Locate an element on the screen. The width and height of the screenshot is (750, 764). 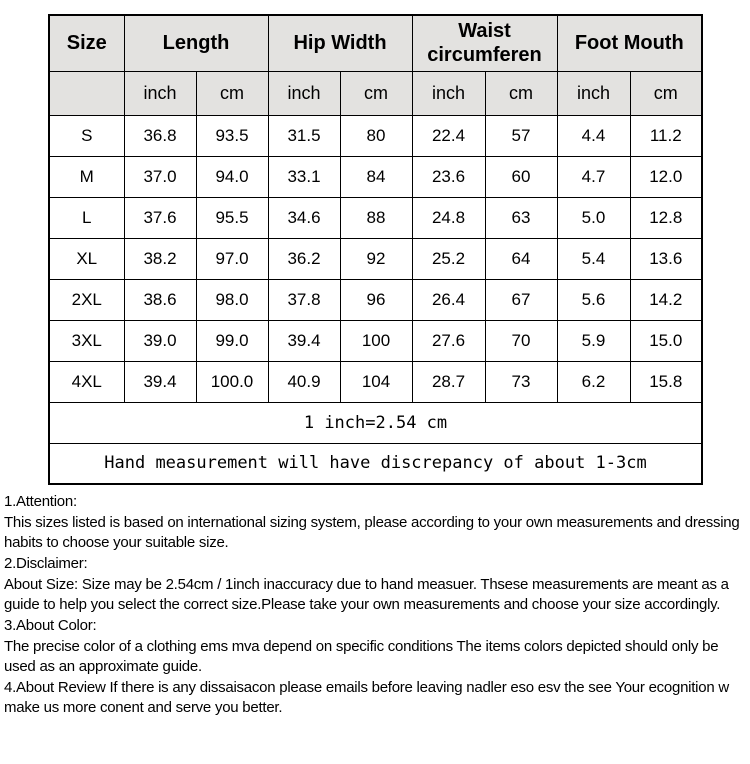
size-cell: XL is located at coordinates (86, 258).